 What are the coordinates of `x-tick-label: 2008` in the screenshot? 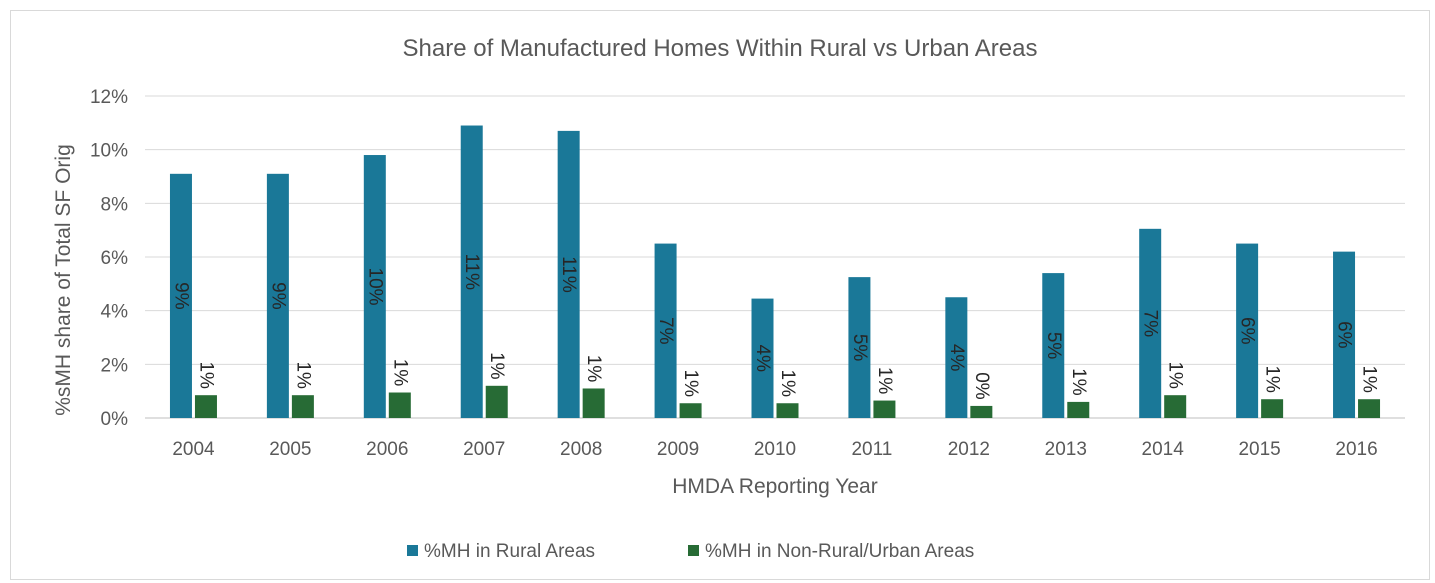 It's located at (581, 449).